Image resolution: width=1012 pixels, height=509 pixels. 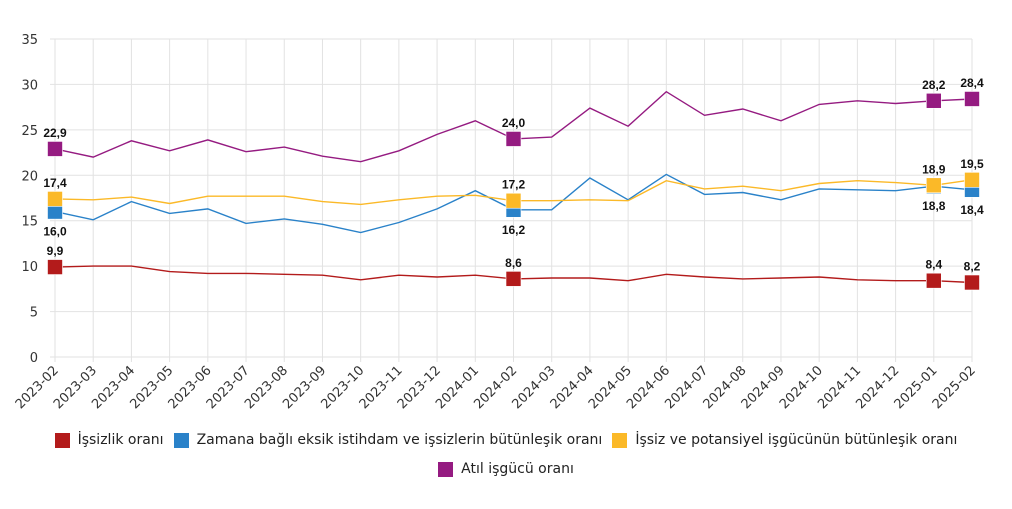 What do you see at coordinates (972, 83) in the screenshot?
I see `data-label: 28,4` at bounding box center [972, 83].